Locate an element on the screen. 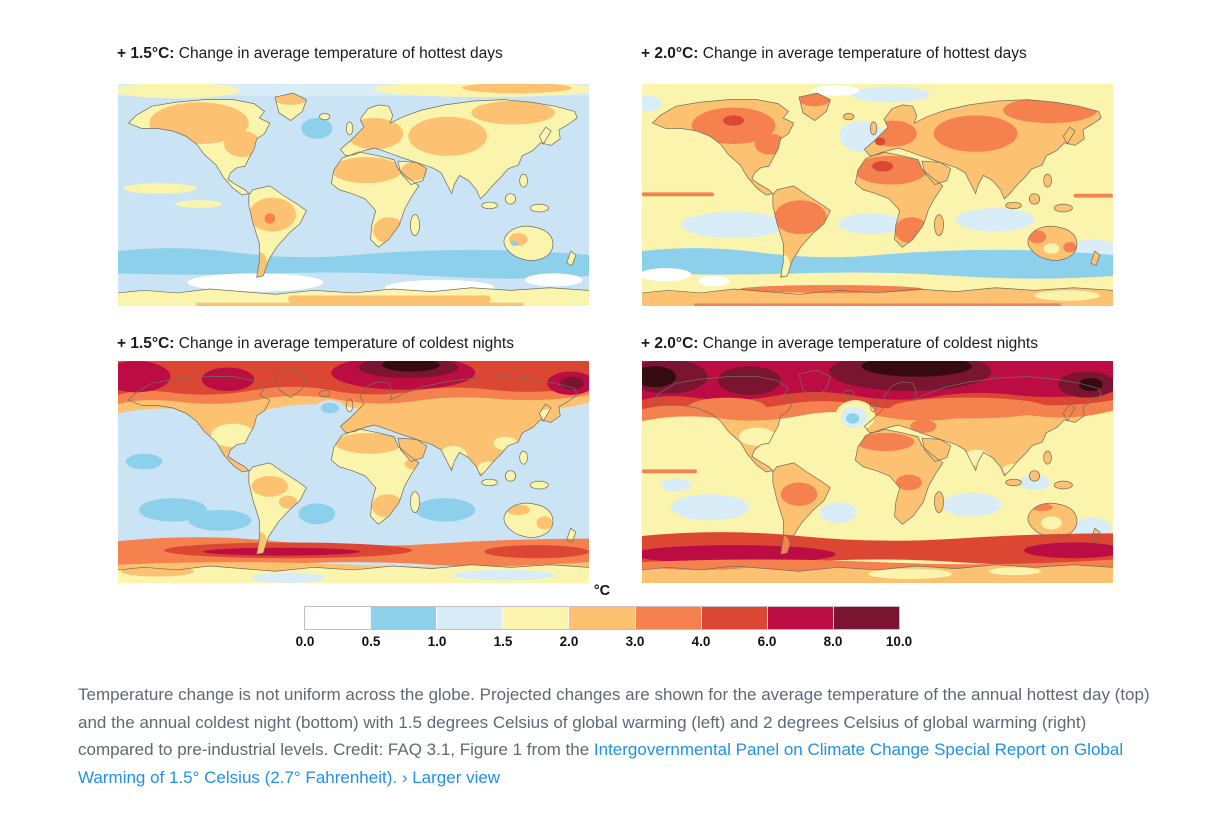 This screenshot has width=1224, height=819. color-swatch-0.0-0.5 is located at coordinates (338, 618).